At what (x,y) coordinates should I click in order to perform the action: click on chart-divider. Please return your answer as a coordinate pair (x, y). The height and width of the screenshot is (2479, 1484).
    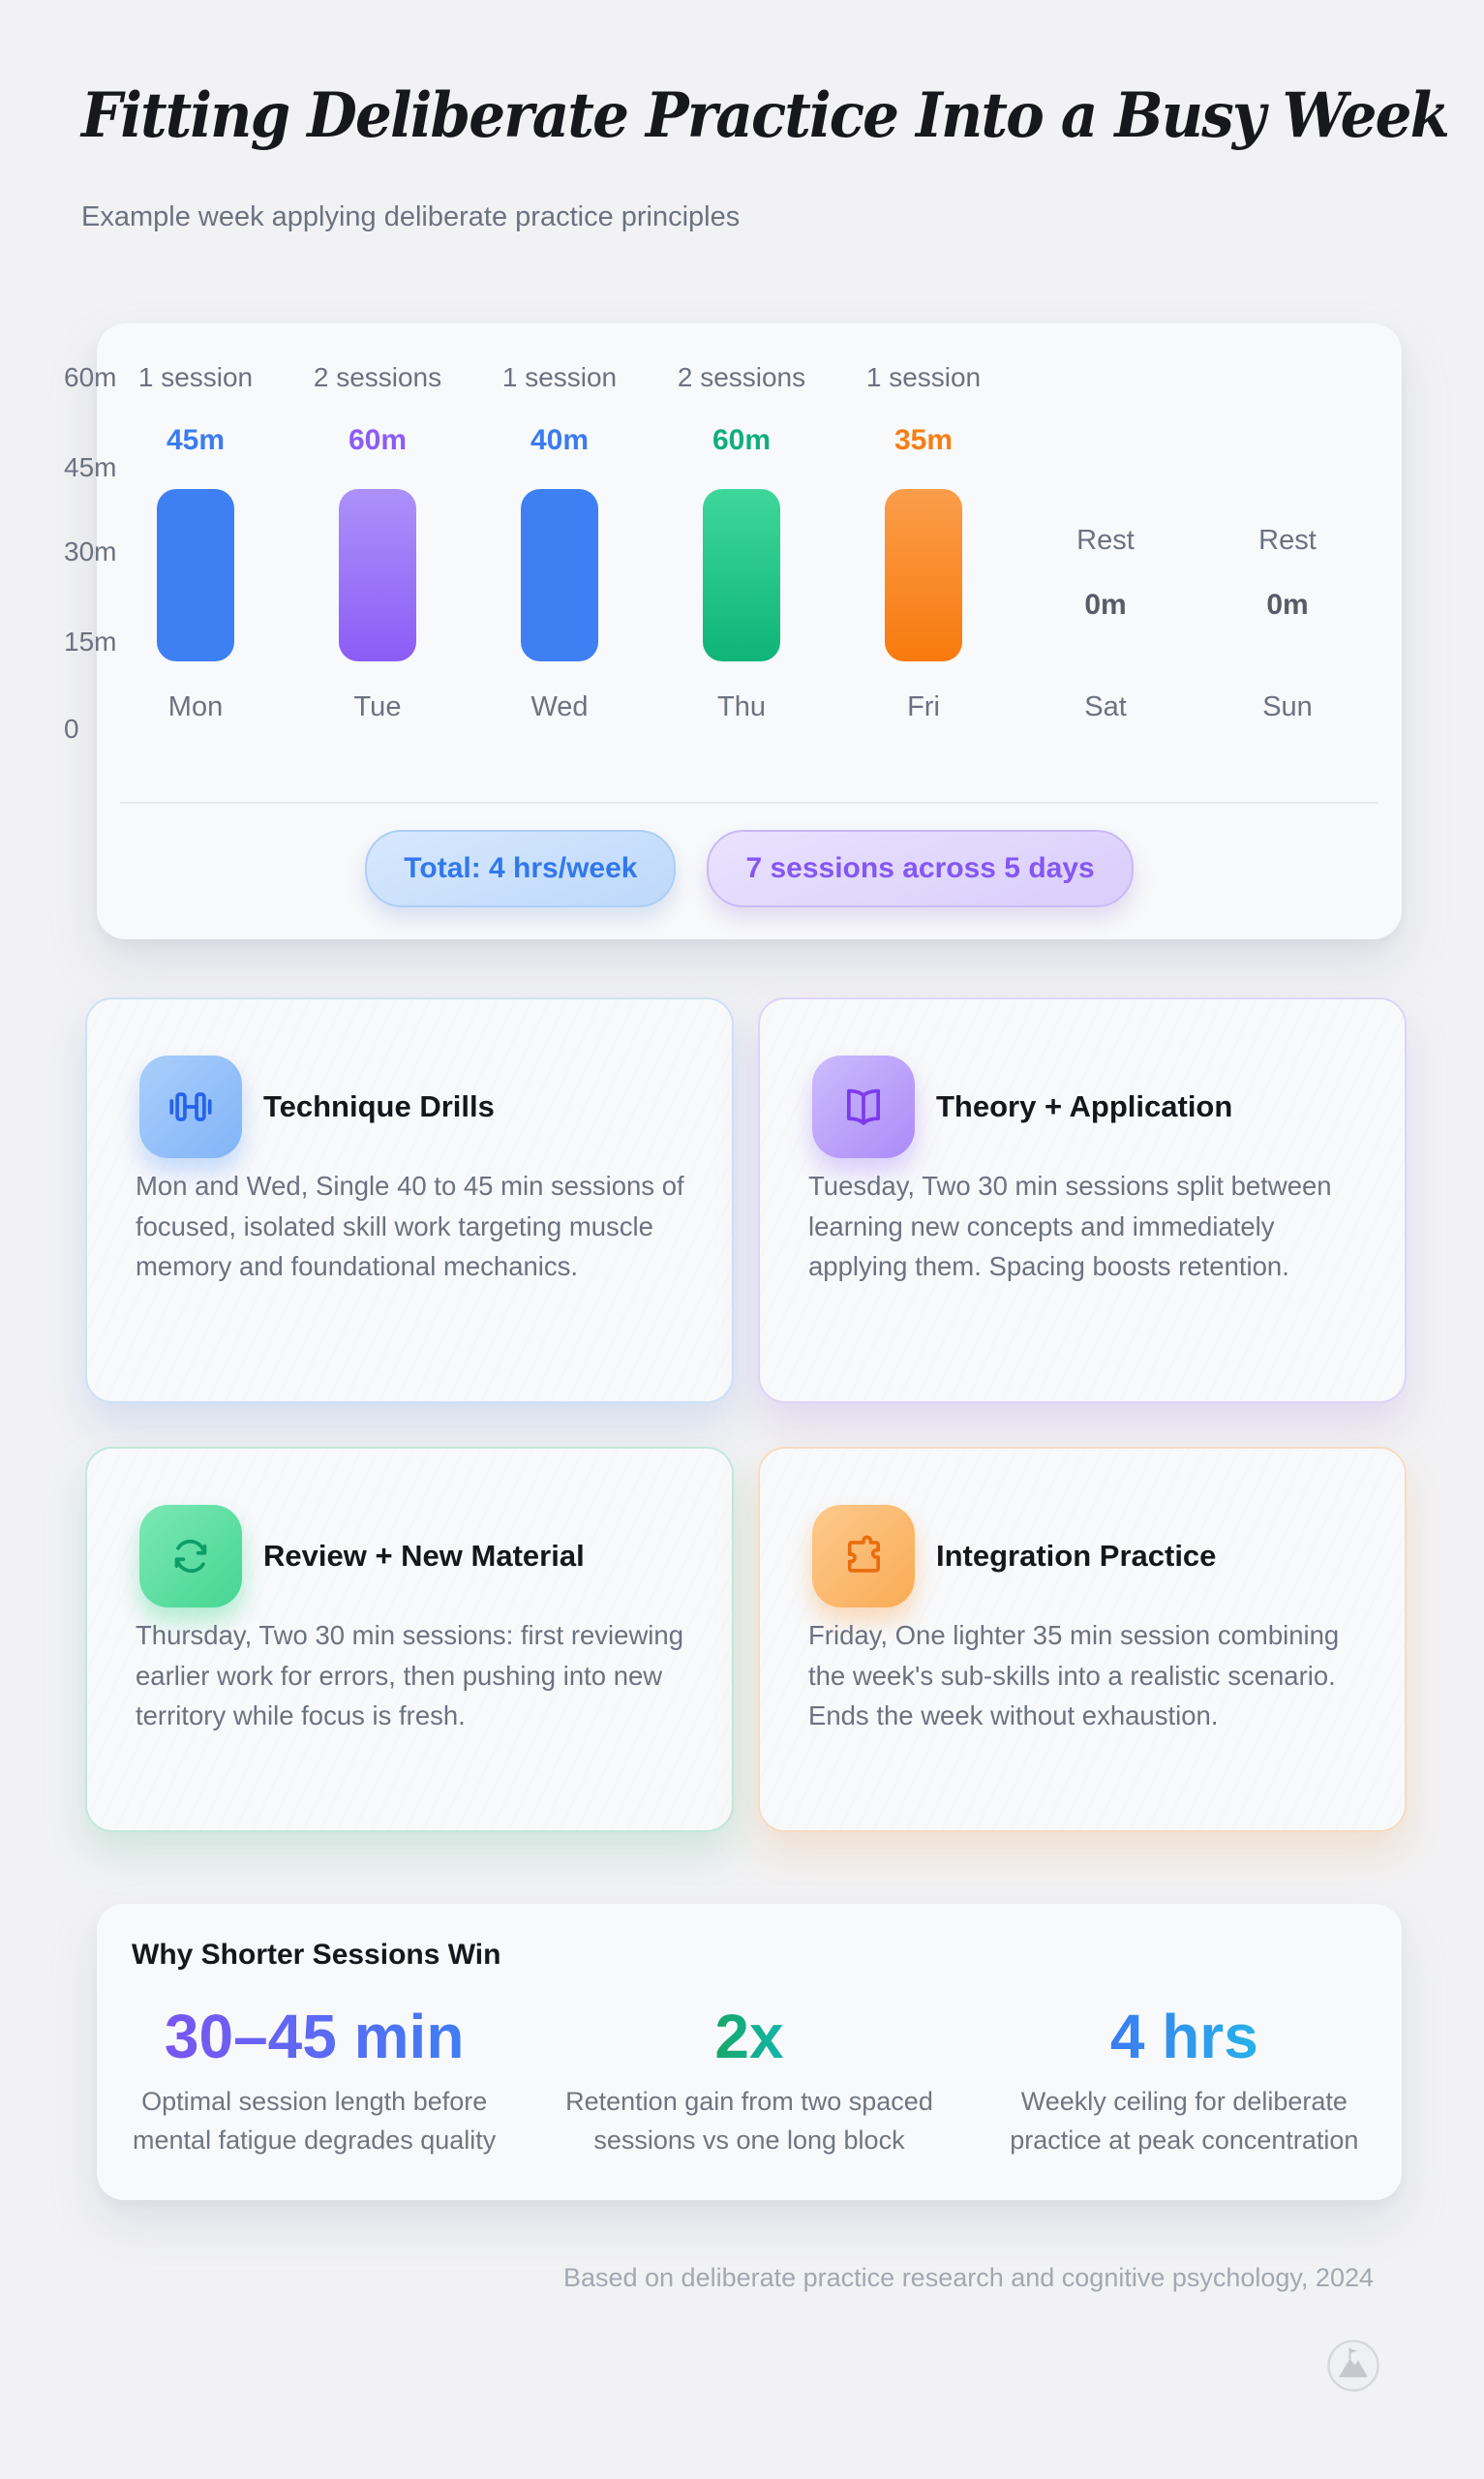
    Looking at the image, I should click on (749, 803).